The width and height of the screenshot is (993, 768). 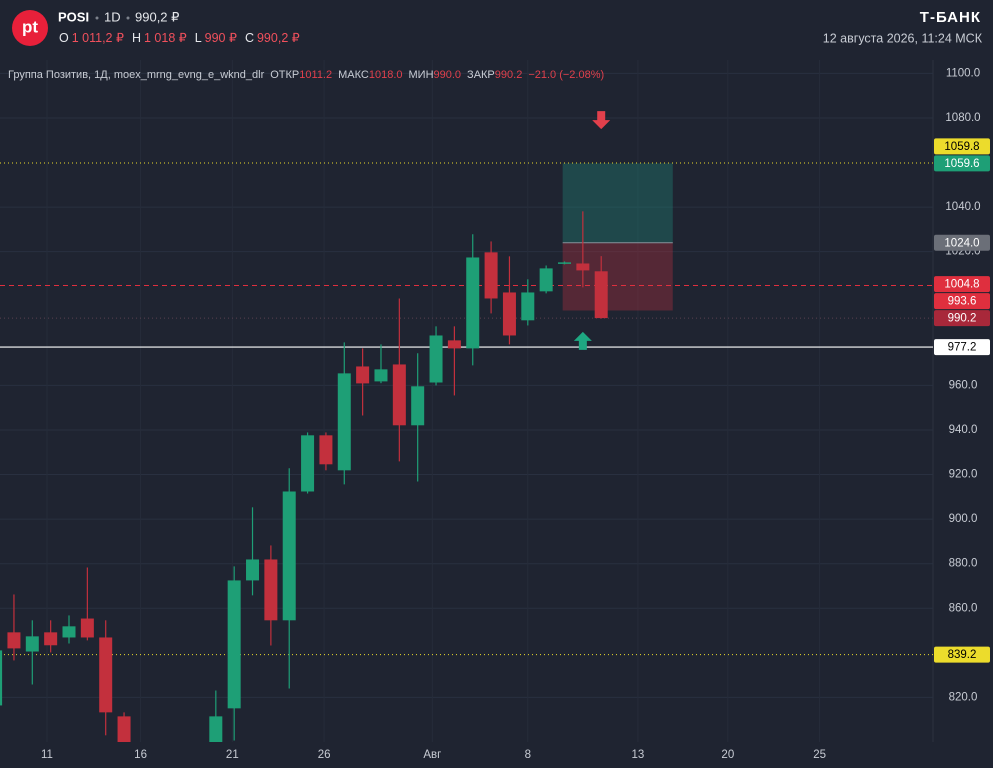 What do you see at coordinates (962, 118) in the screenshot?
I see `y-tick-label: 1080.0` at bounding box center [962, 118].